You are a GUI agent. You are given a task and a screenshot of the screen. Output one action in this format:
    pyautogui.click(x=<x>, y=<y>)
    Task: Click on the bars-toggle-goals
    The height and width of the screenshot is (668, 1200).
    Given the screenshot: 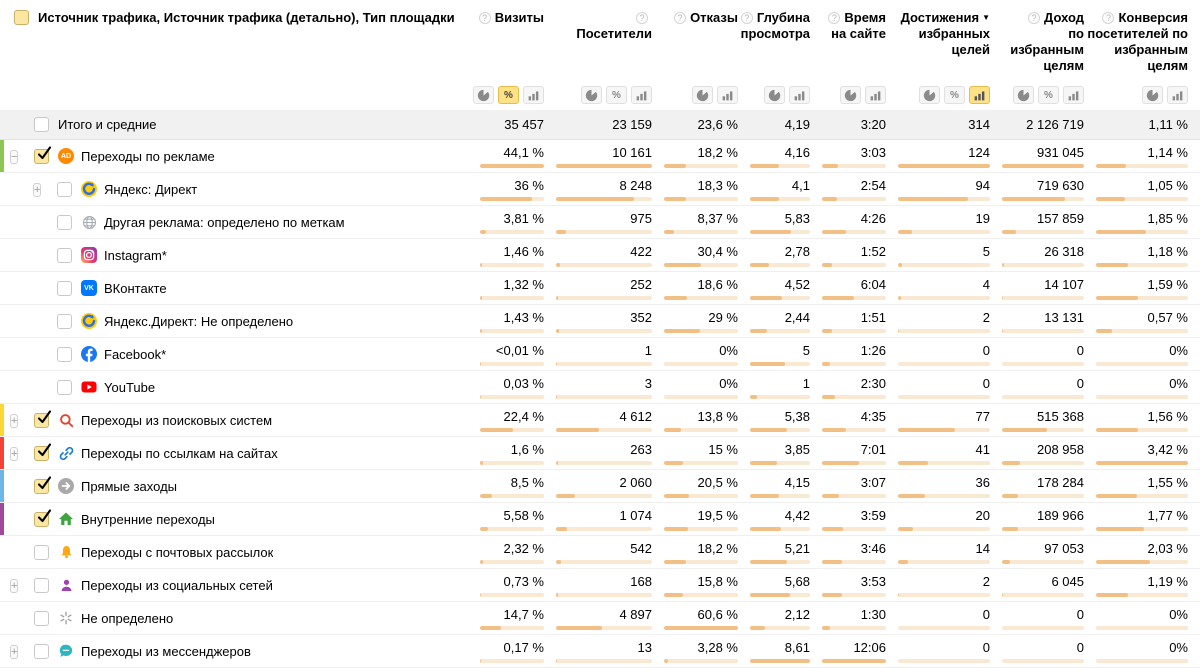 What is the action you would take?
    pyautogui.click(x=979, y=95)
    